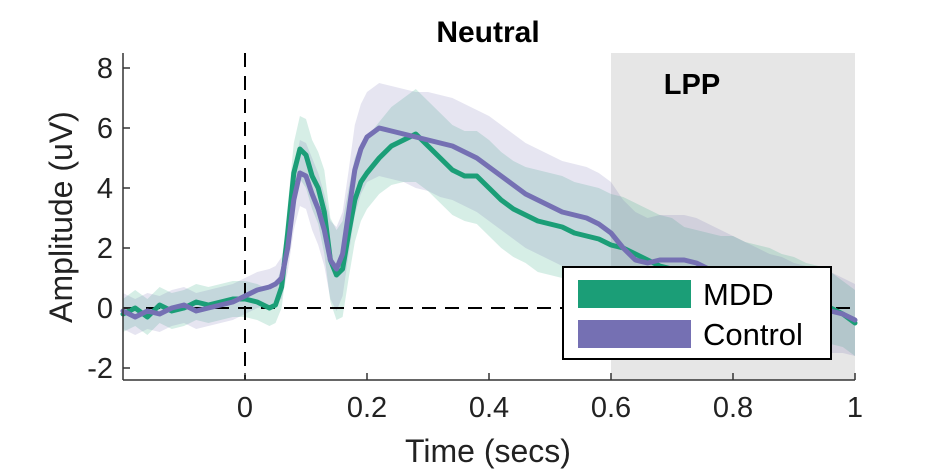  I want to click on y-tick-label: 2, so click(105, 249).